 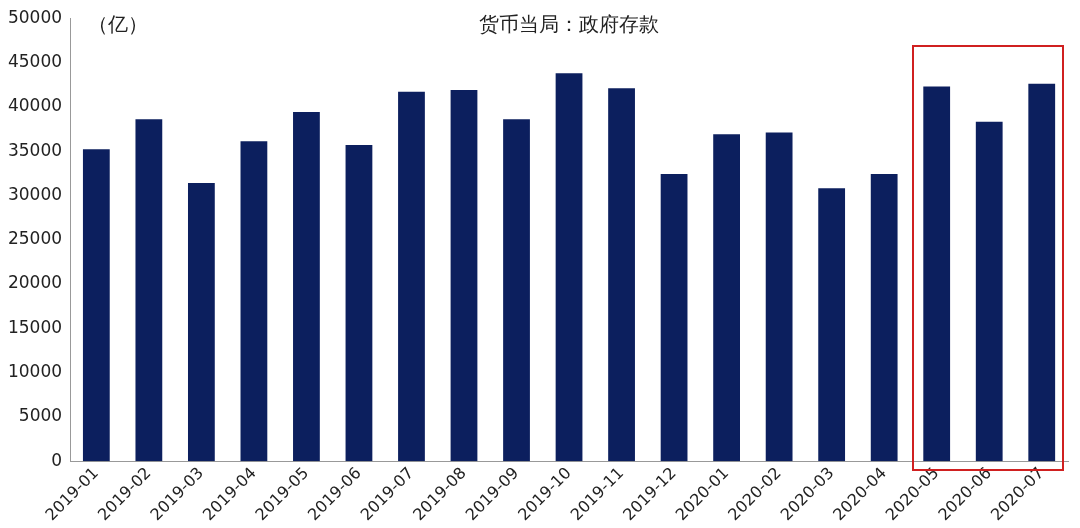 I want to click on y-tick-label: 30000, so click(x=35, y=193).